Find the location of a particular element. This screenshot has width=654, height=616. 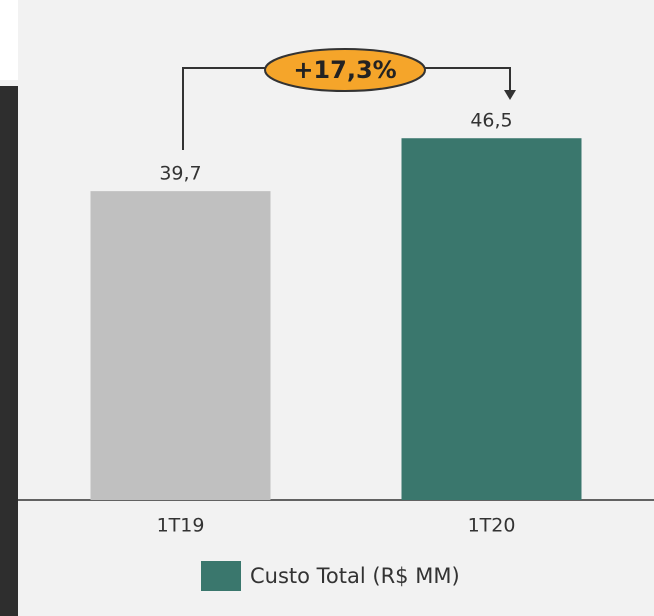

bar is located at coordinates (180, 345).